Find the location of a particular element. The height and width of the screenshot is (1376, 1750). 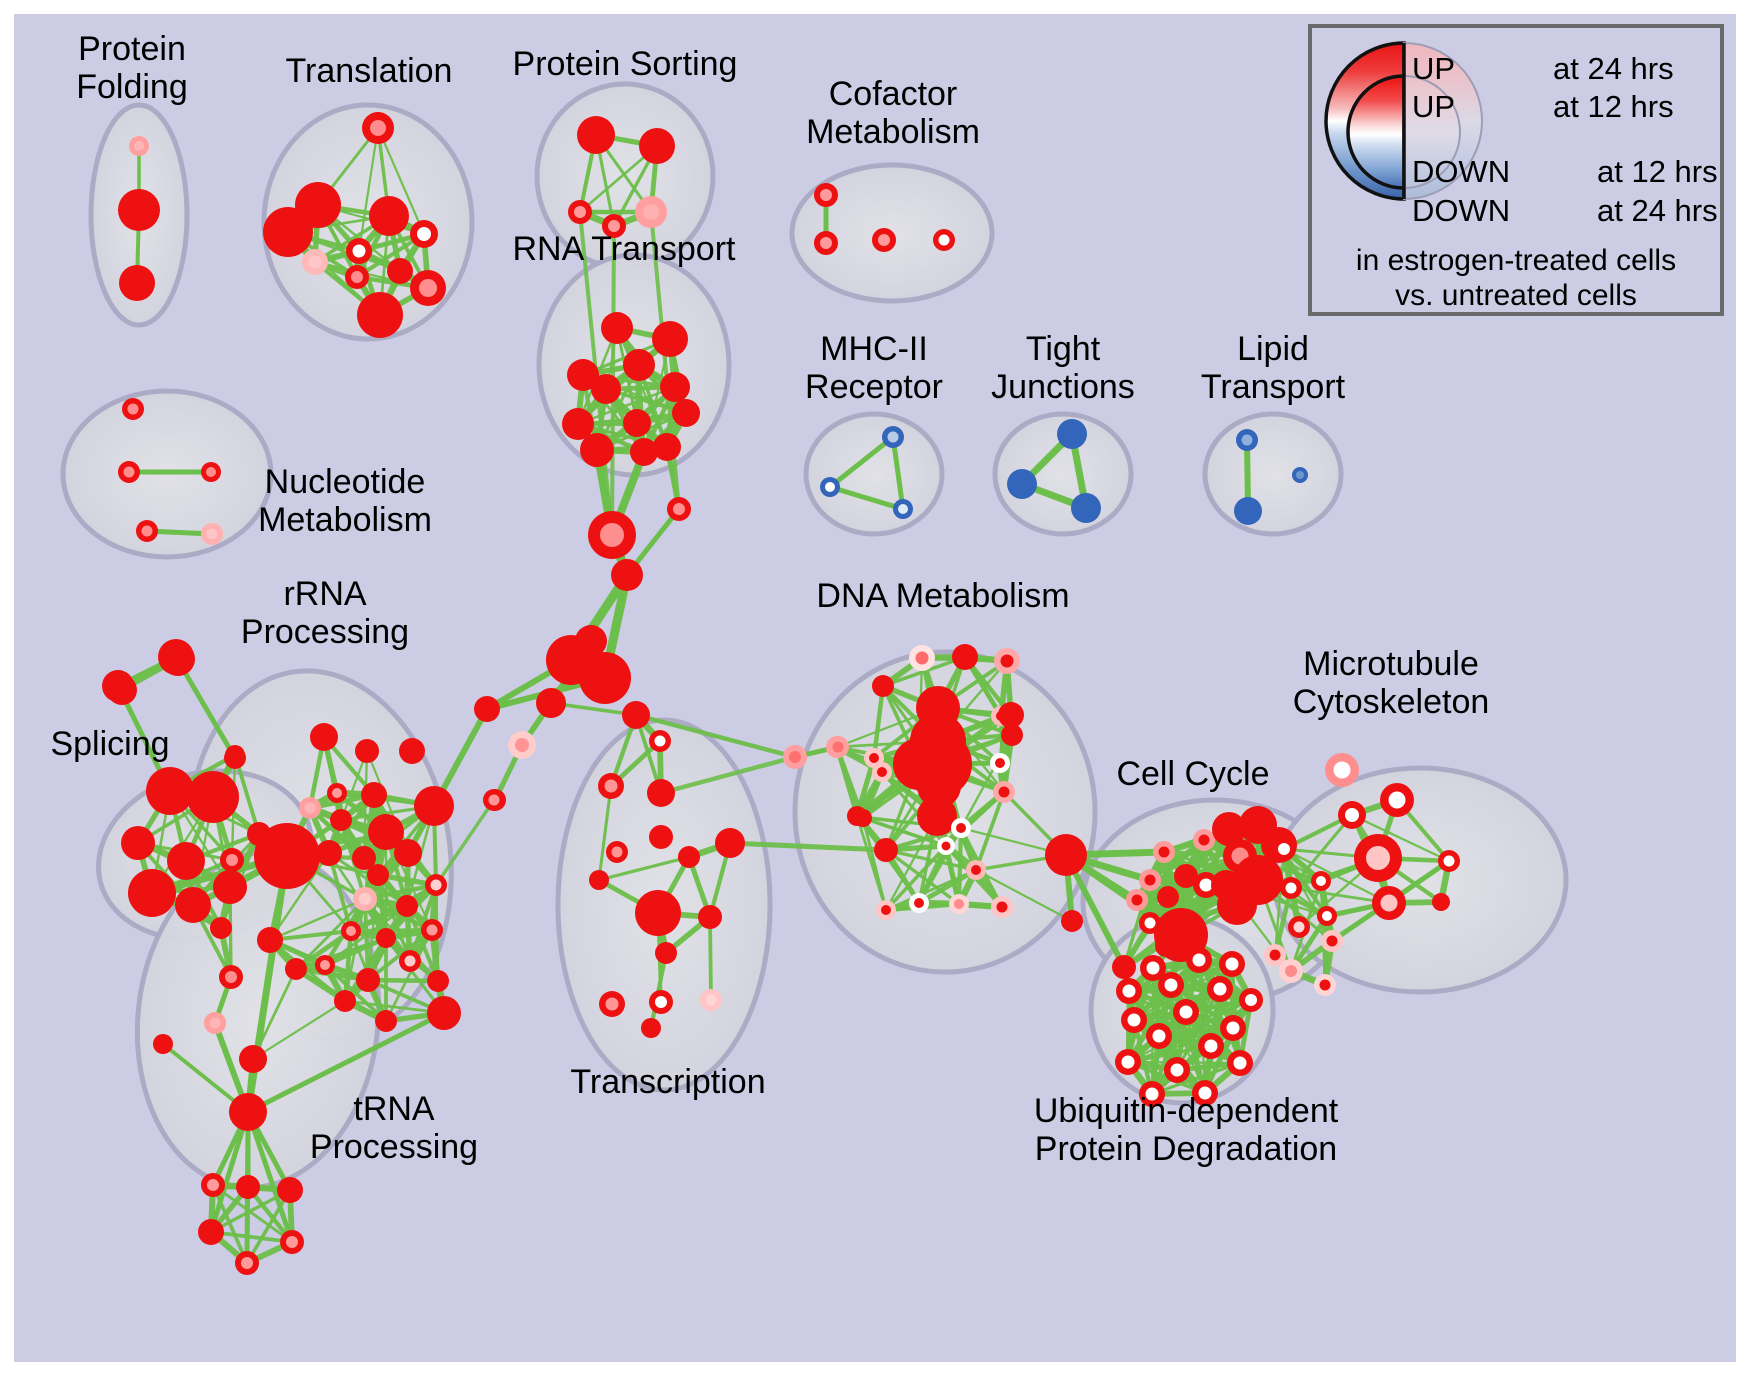

cluster-label-lipid-transport: Lipid Transport is located at coordinates (1273, 368).